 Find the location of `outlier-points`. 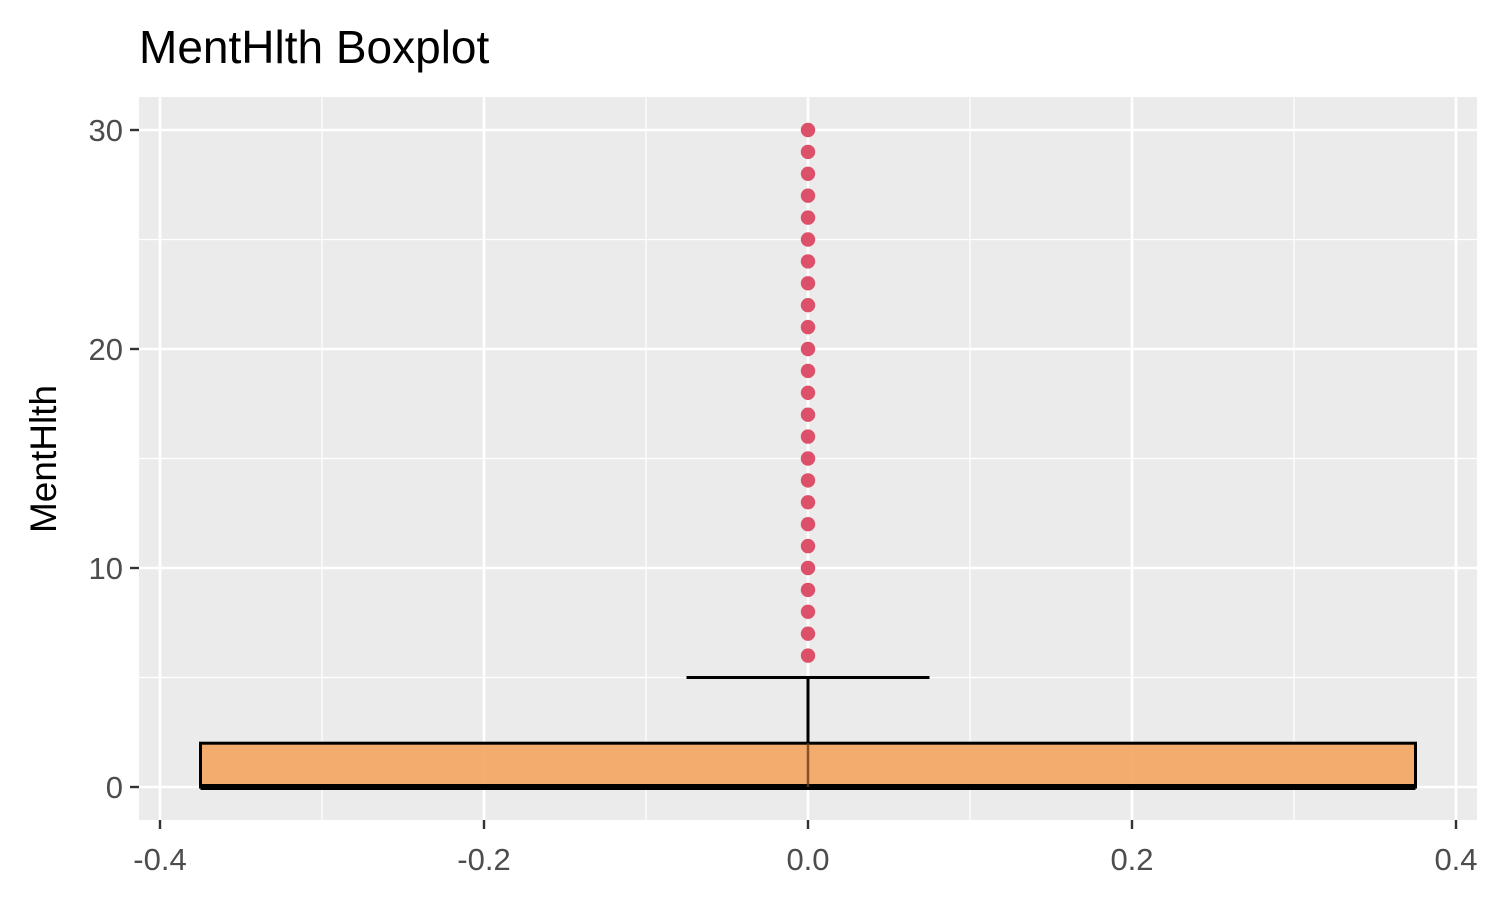

outlier-points is located at coordinates (808, 392).